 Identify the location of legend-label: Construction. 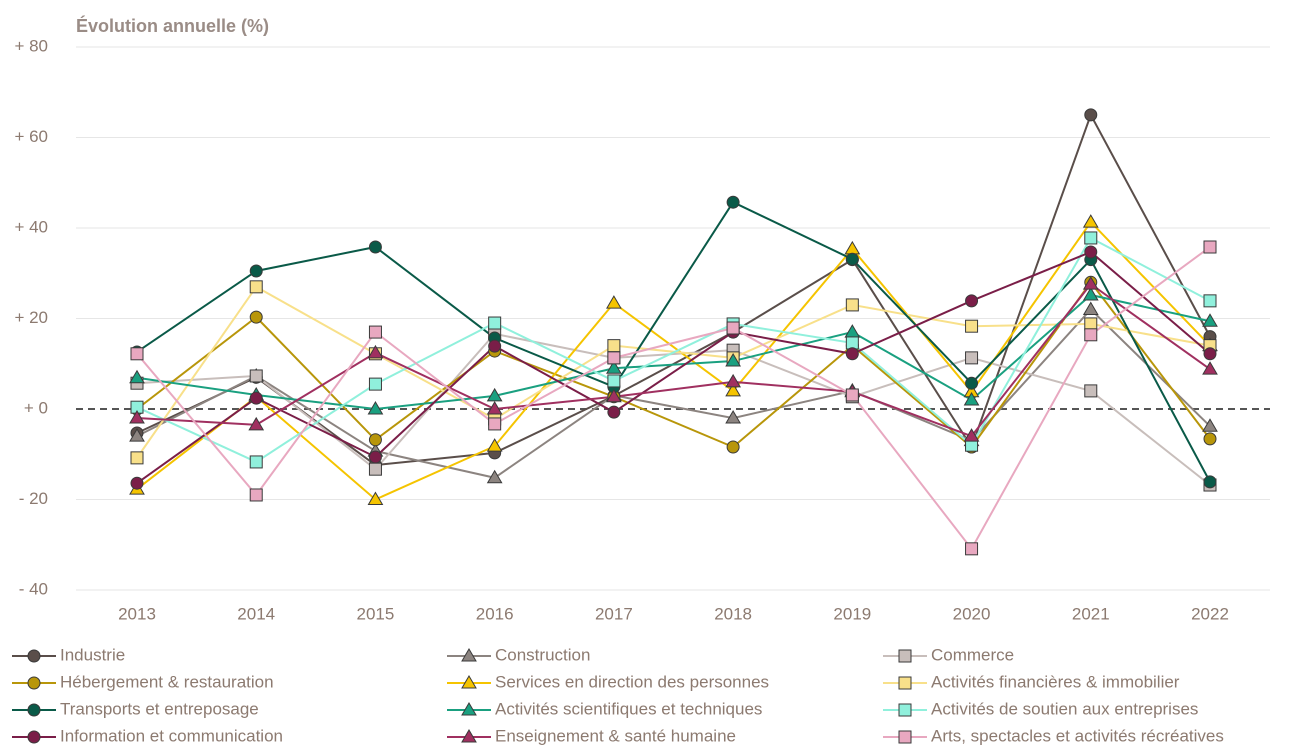
(542, 654).